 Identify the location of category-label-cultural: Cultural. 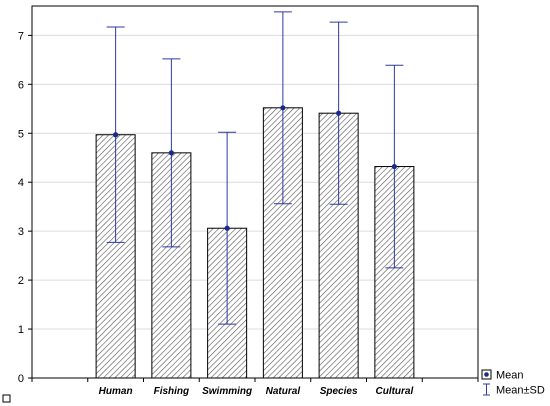
(394, 391).